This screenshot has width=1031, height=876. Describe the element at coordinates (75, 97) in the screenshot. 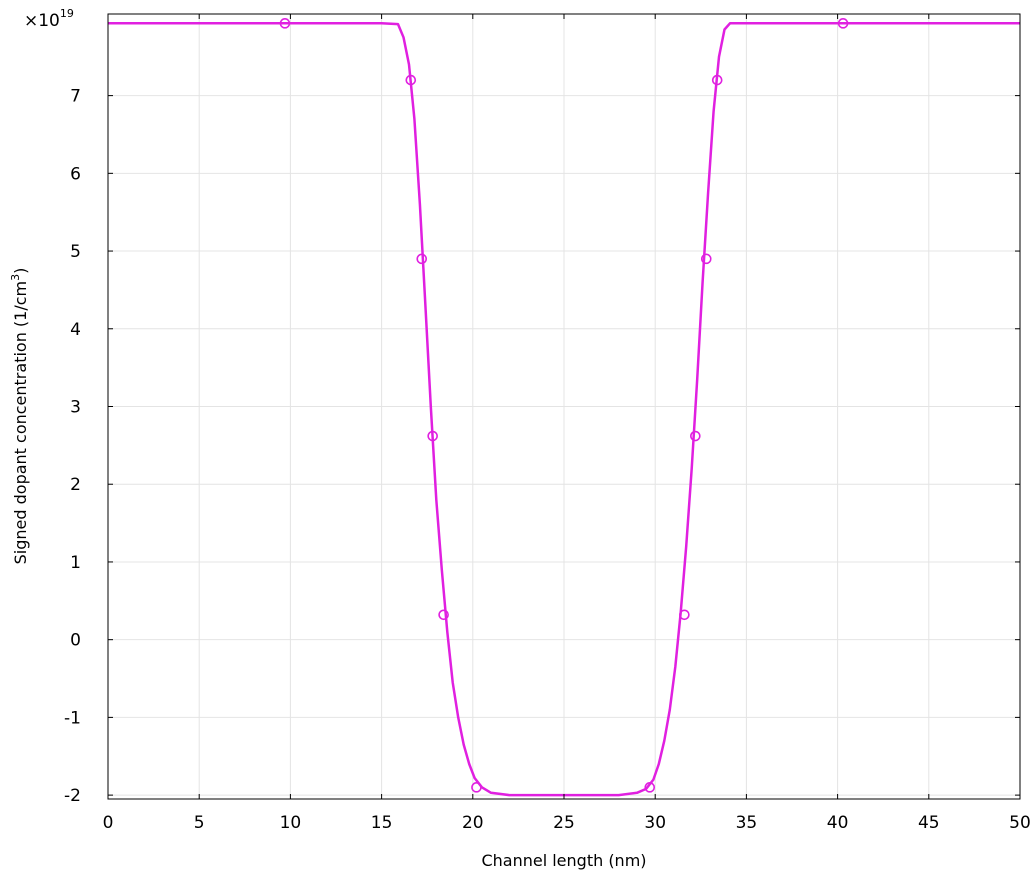

I see `y-tick-label: 7` at that location.